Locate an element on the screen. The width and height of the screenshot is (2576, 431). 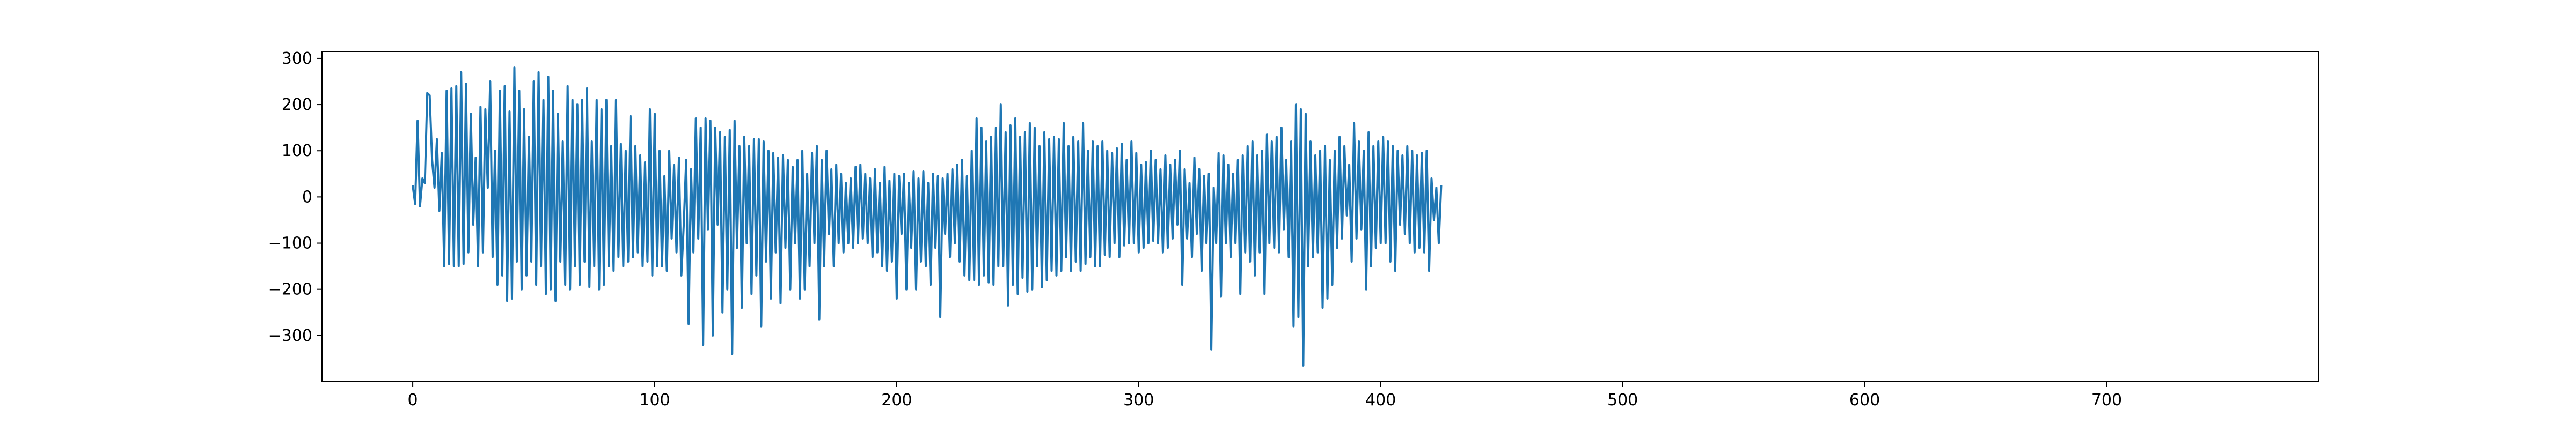
x-tick-label: 300 is located at coordinates (1138, 400).